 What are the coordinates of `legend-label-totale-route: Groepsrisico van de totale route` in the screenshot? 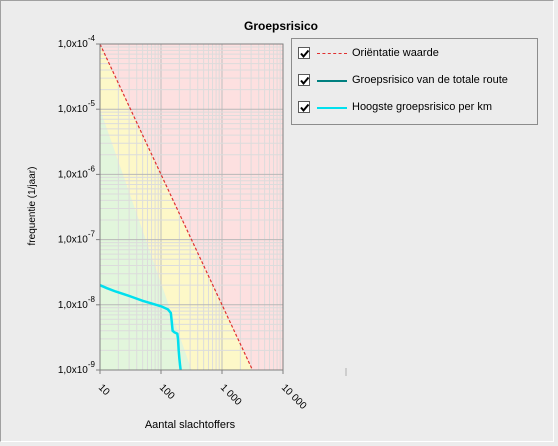 It's located at (430, 80).